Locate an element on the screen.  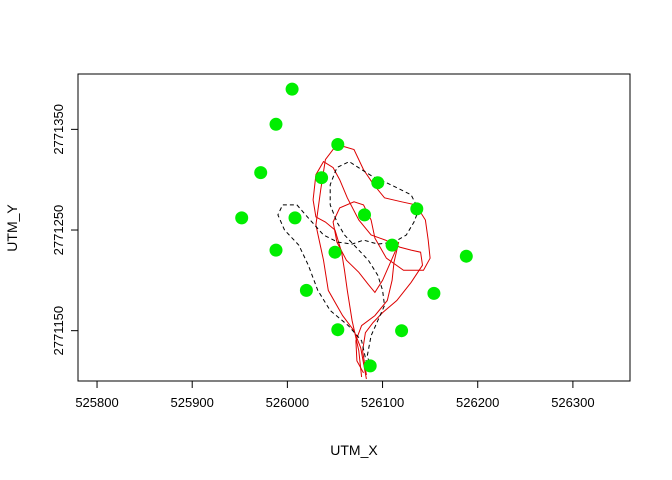
x-tick-label: 526100 is located at coordinates (382, 402).